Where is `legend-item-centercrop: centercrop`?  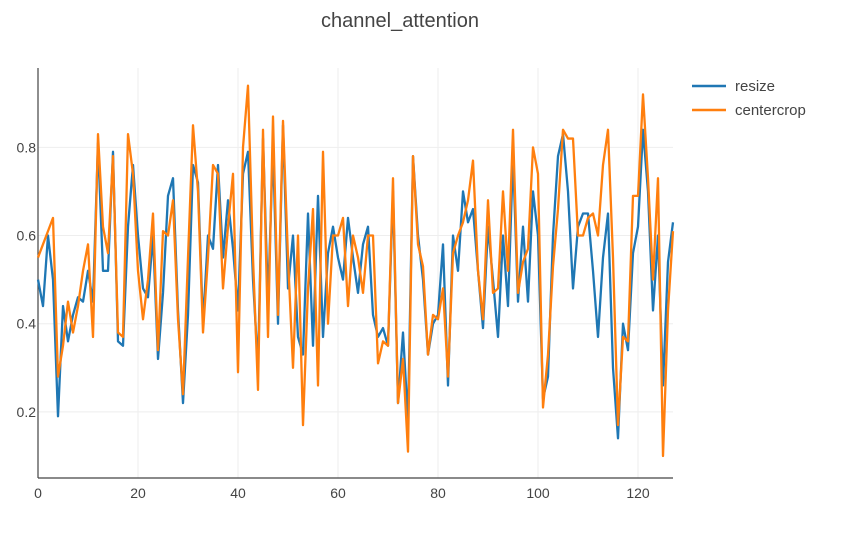
legend-item-centercrop: centercrop is located at coordinates (749, 110).